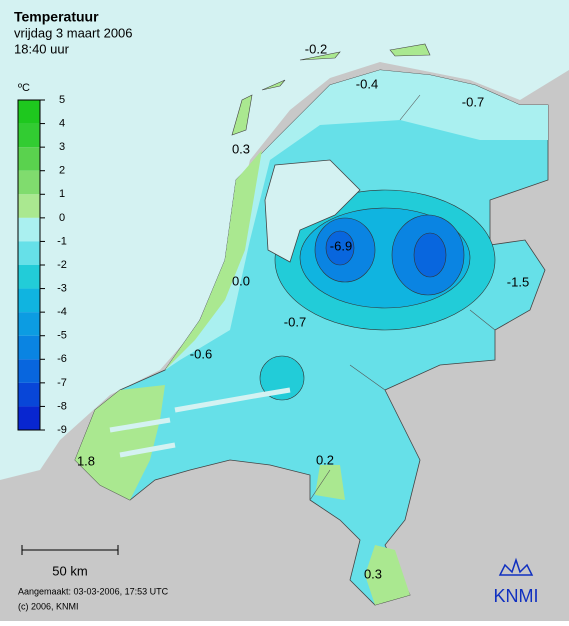 This screenshot has height=626, width=569. I want to click on logo: KNMI, so click(516, 596).